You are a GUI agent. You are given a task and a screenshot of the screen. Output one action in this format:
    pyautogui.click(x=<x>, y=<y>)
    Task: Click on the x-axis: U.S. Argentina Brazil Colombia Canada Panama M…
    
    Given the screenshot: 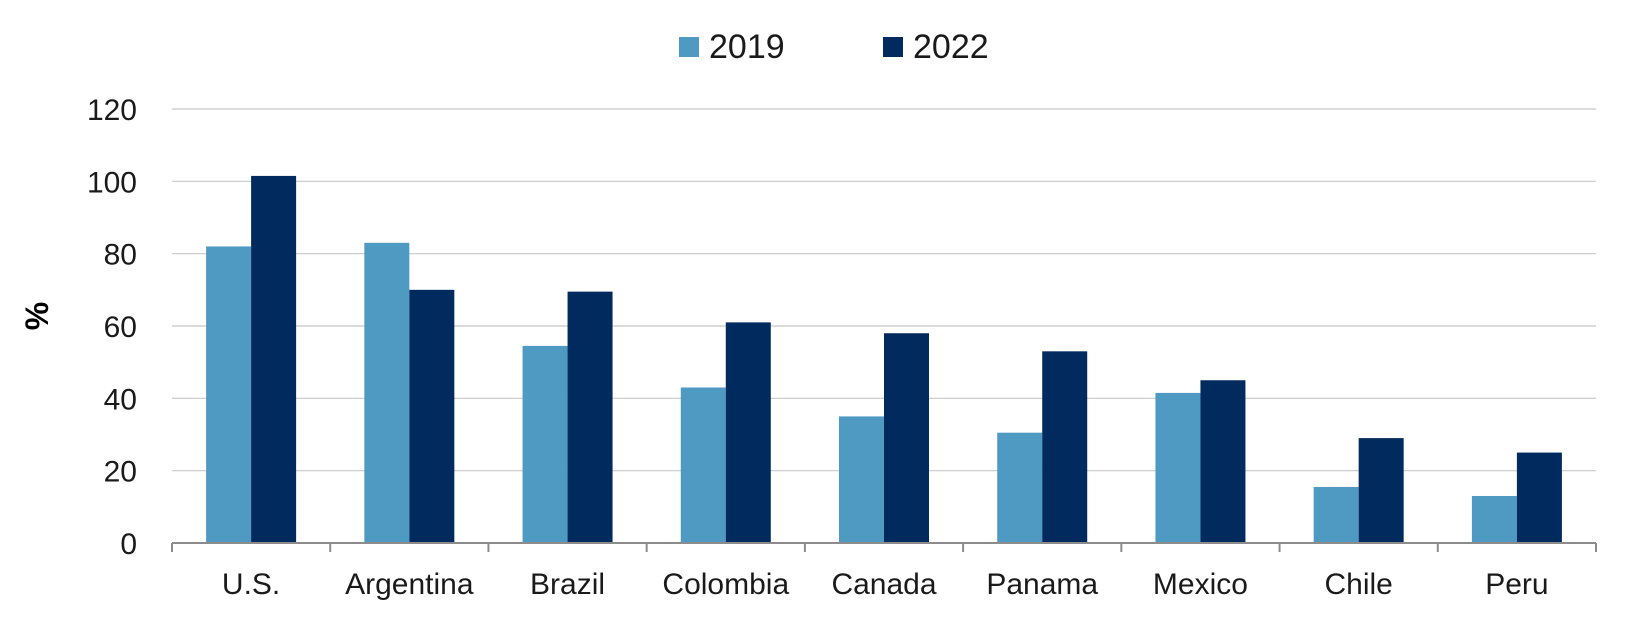 What is the action you would take?
    pyautogui.click(x=884, y=571)
    